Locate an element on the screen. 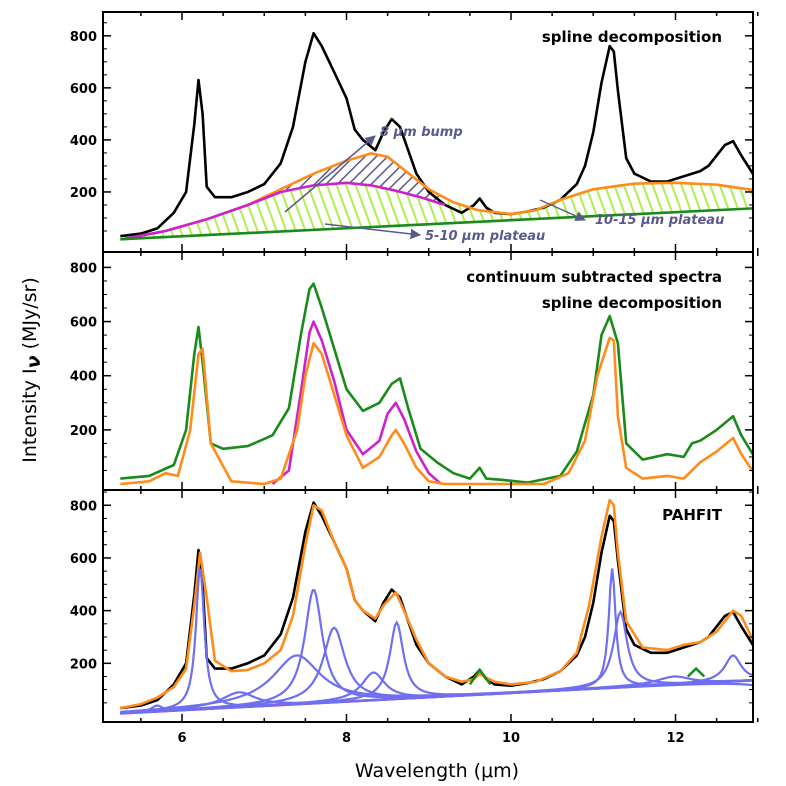  plateau-hatch is located at coordinates (438, 211).